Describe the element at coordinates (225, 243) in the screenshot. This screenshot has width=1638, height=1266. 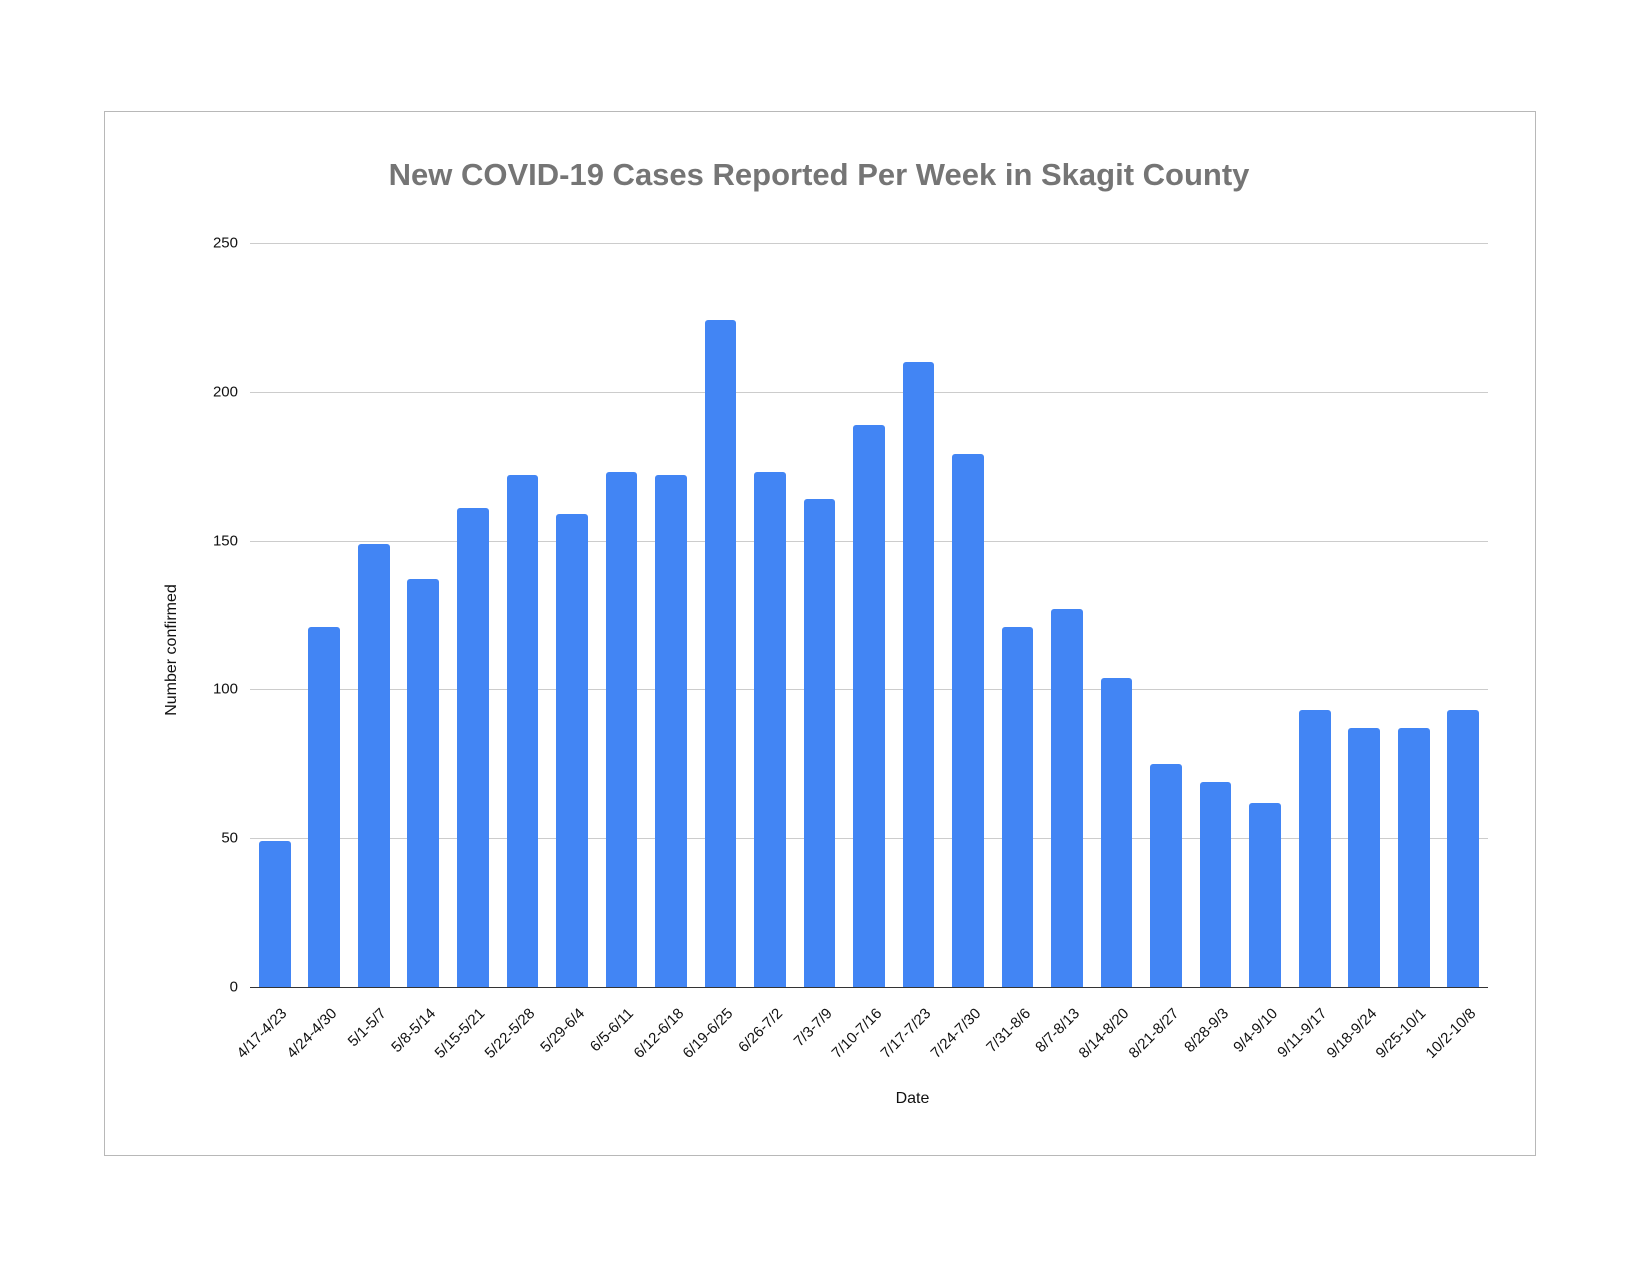
I see `y-tick-label: 250` at that location.